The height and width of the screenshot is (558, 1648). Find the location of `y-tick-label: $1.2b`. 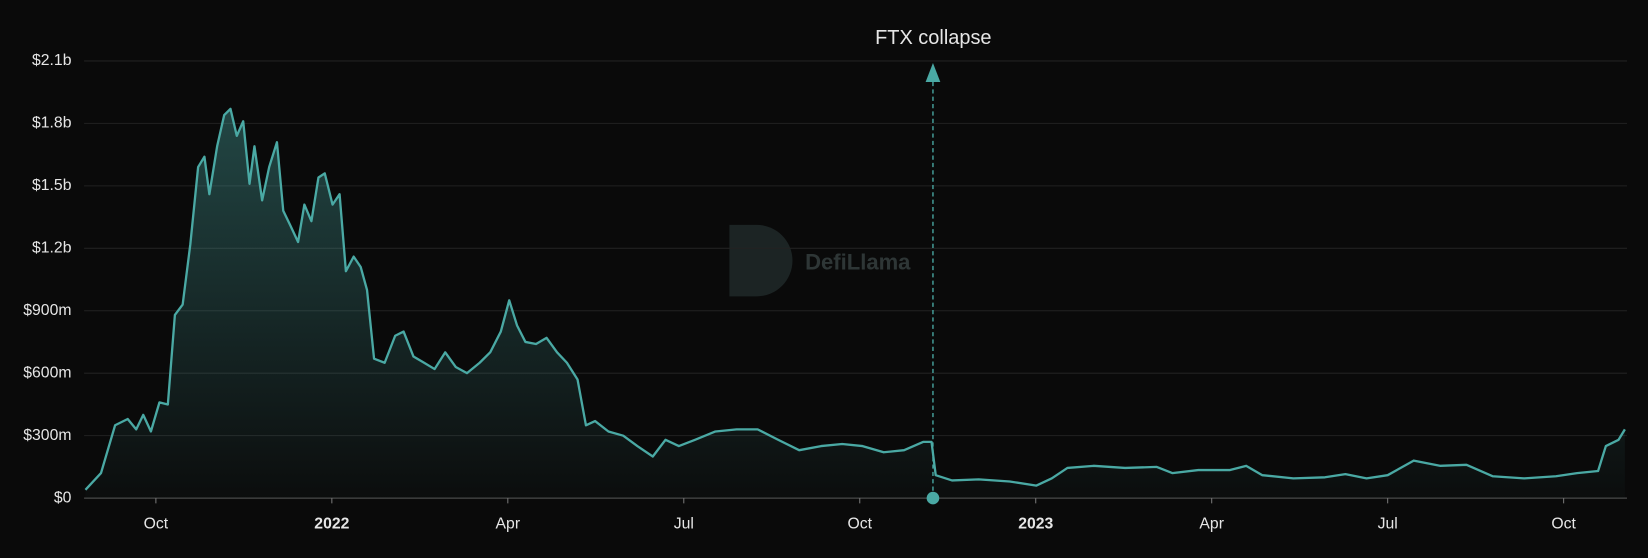

y-tick-label: $1.2b is located at coordinates (52, 247).